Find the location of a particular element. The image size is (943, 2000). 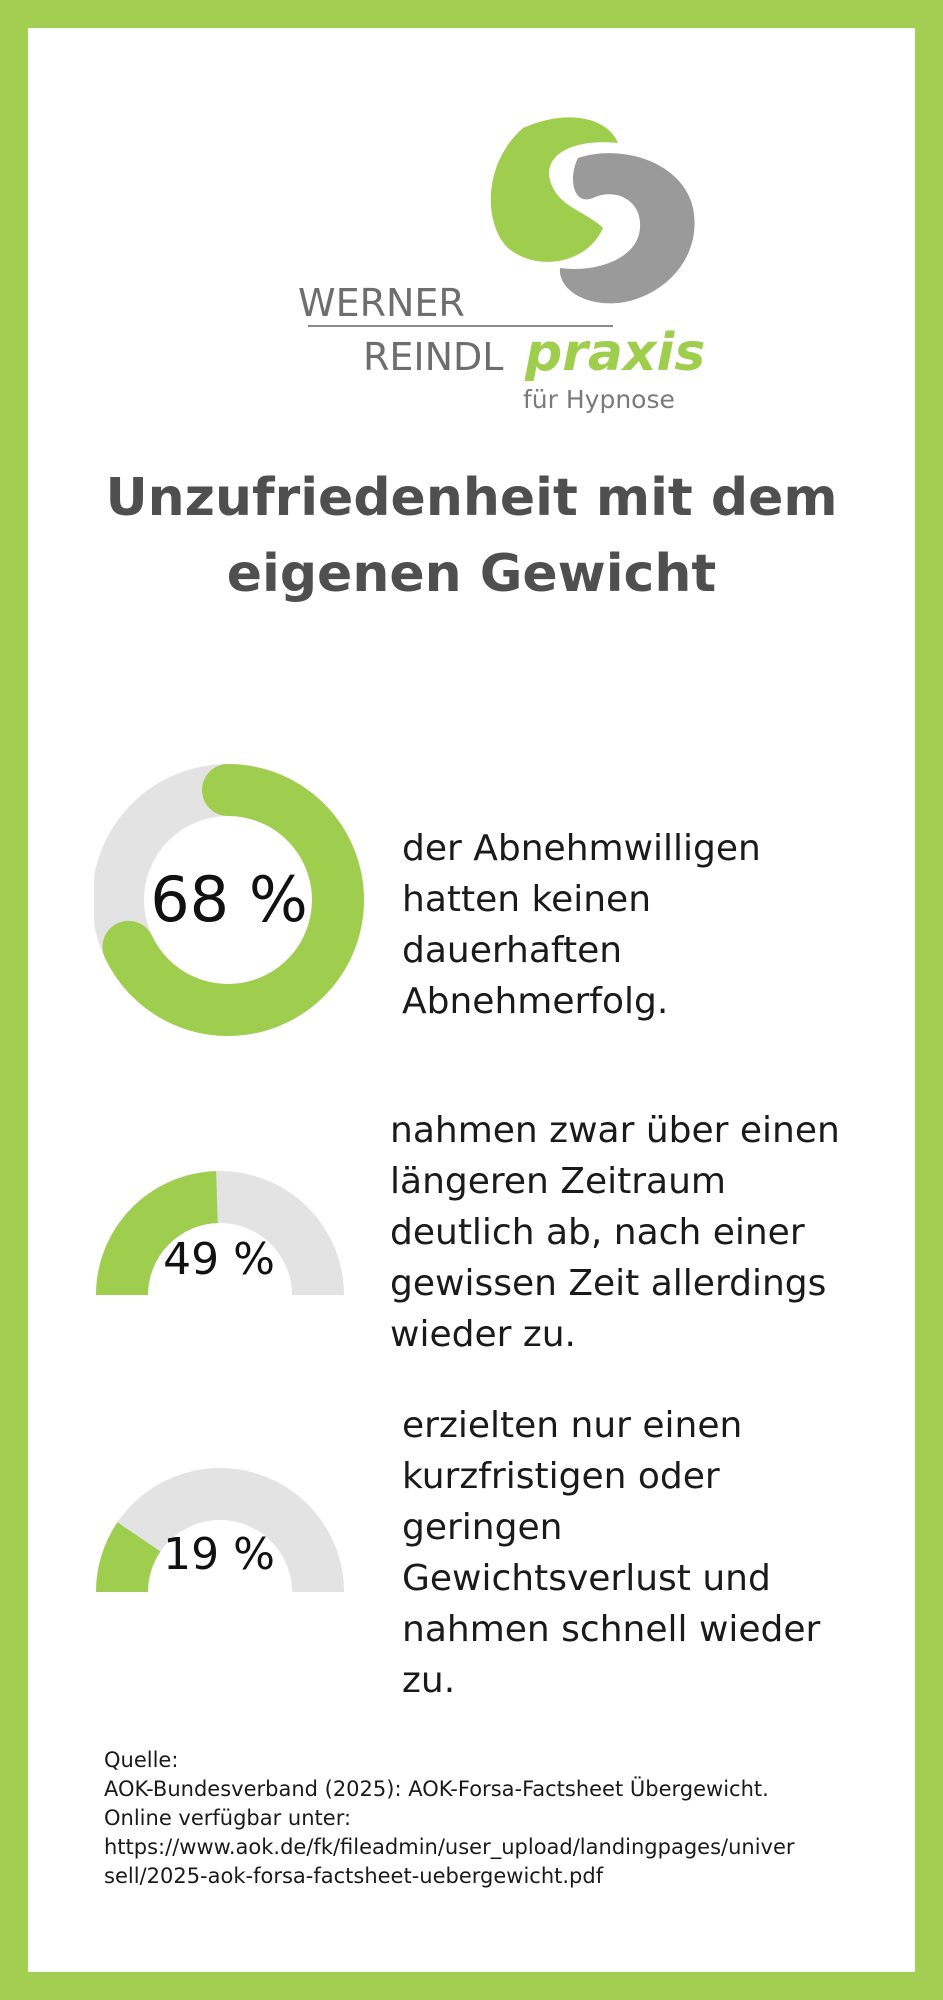

logo-brand: praxis is located at coordinates (614, 353).